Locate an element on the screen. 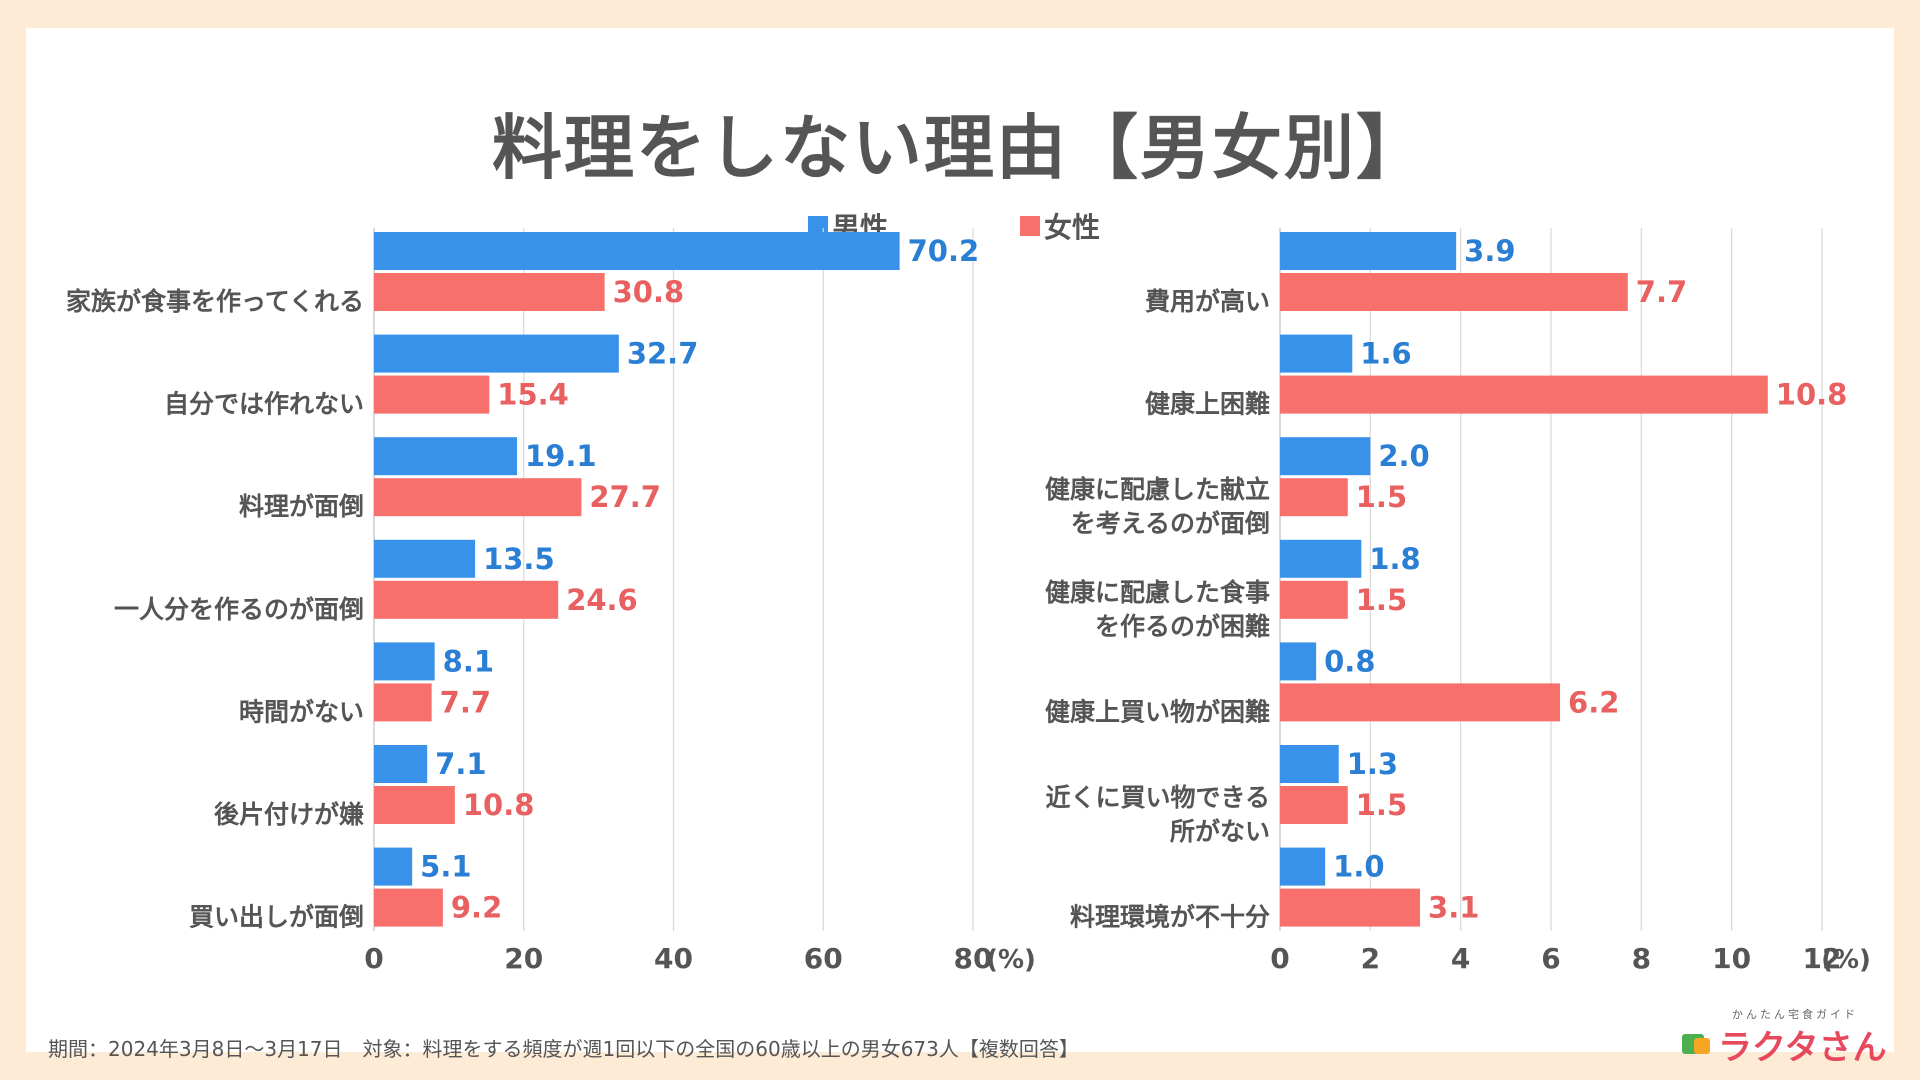 This screenshot has width=1920, height=1080. right-tick-label: 0 is located at coordinates (1279, 958).